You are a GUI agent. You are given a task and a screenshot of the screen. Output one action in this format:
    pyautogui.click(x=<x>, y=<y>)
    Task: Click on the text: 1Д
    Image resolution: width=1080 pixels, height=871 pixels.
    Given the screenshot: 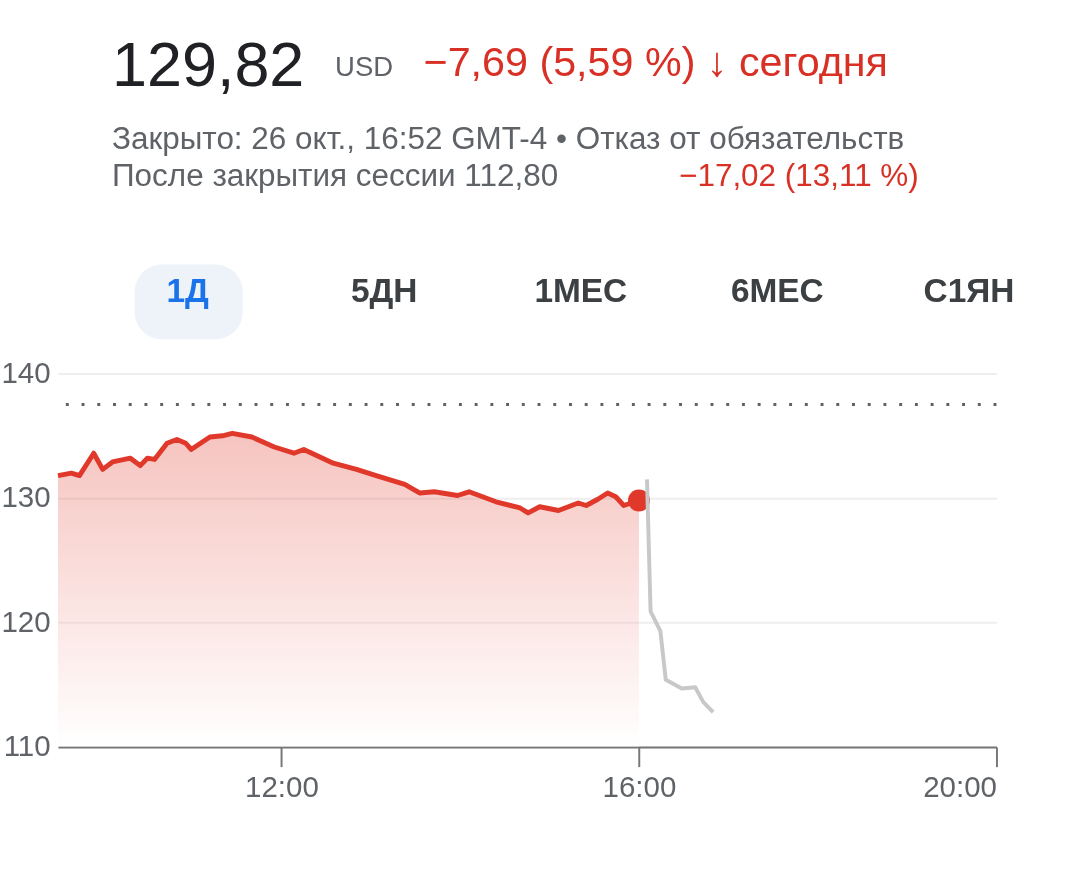 What is the action you would take?
    pyautogui.click(x=188, y=290)
    